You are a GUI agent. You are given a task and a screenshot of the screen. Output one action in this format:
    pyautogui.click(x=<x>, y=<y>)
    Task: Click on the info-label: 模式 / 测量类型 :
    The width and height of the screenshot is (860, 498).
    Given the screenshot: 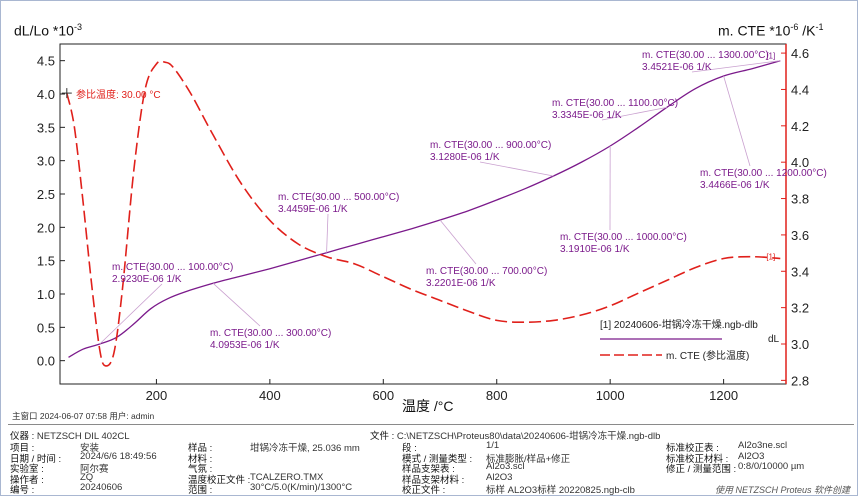 What is the action you would take?
    pyautogui.click(x=437, y=459)
    